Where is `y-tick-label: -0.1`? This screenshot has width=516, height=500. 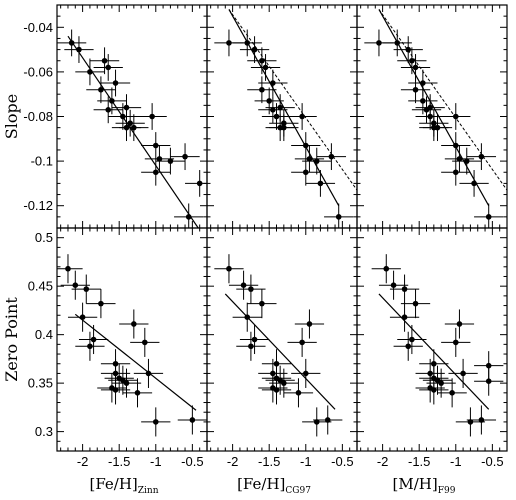
y-tick-label: -0.1 is located at coordinates (42, 161).